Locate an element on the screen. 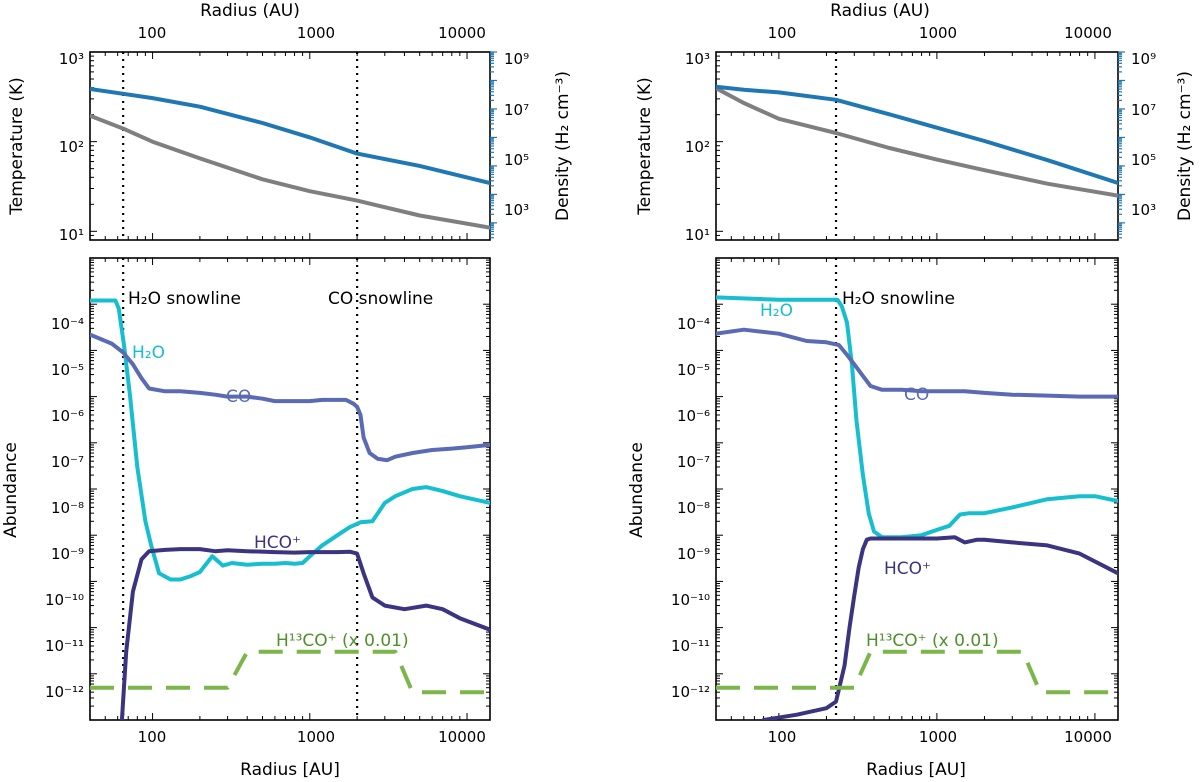 This screenshot has height=782, width=1200. left-bottom-series-co is located at coordinates (290, 397).